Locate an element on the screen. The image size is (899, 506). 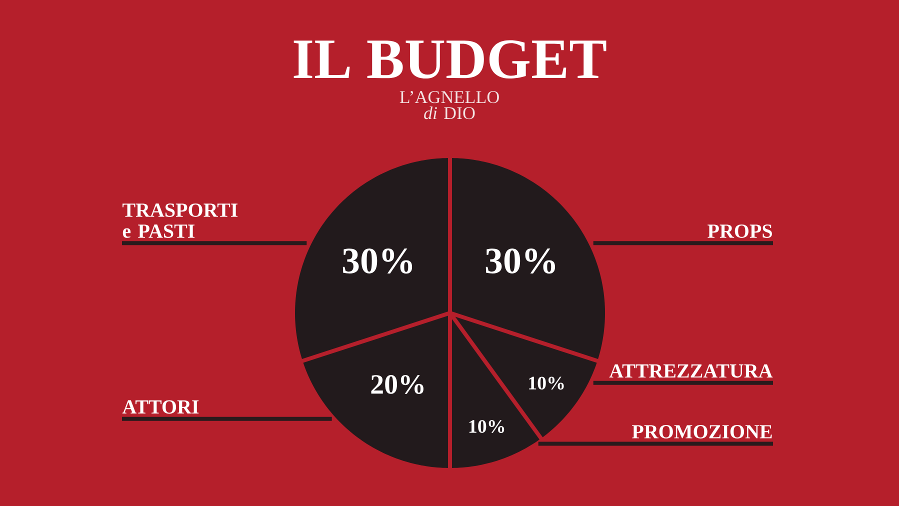
chart-subtitle: L’AGNELLO di DIO is located at coordinates (449, 105).